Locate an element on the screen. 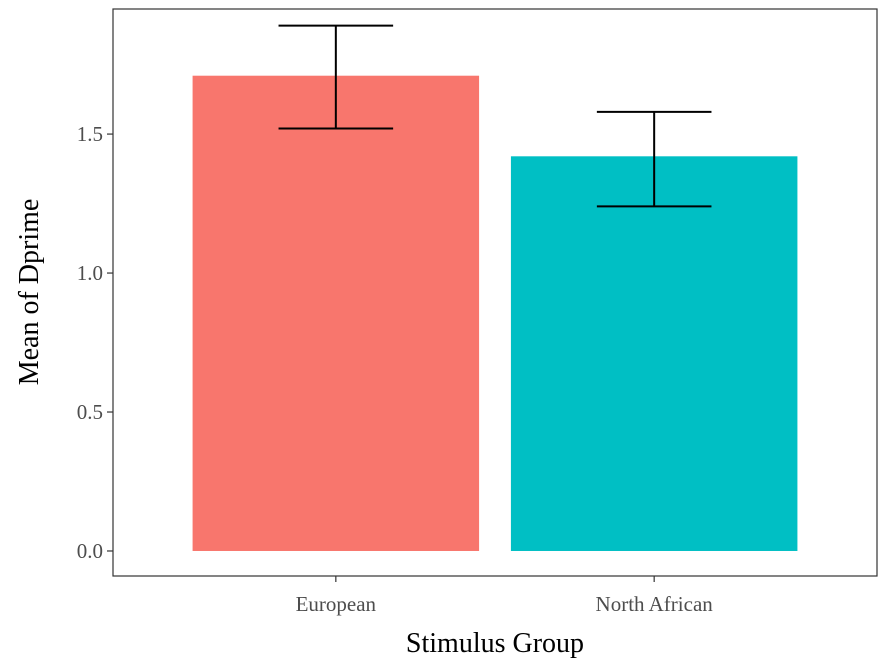  y-tick-label: 1.5 is located at coordinates (90, 134).